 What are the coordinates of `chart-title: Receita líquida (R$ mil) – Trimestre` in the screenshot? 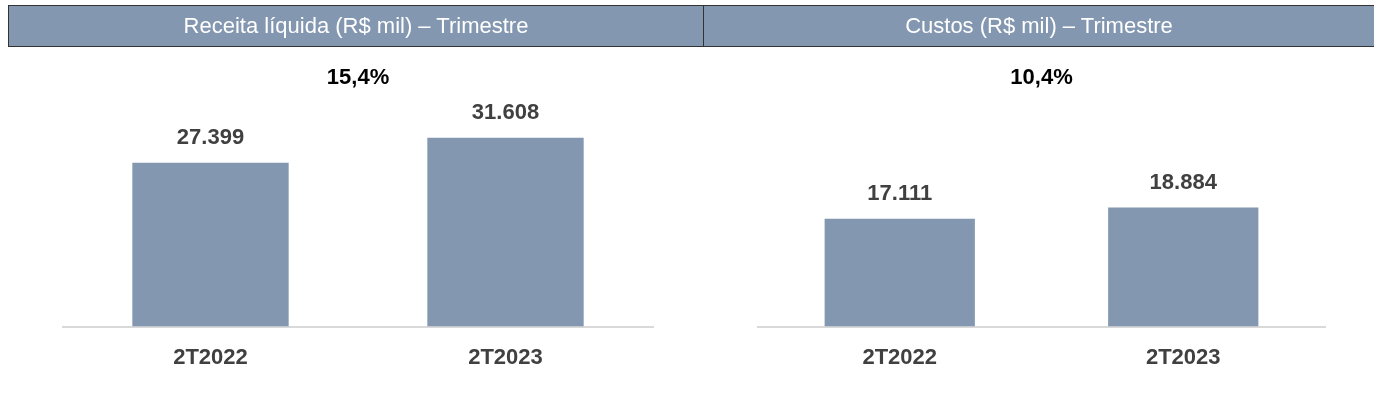 It's located at (355, 26).